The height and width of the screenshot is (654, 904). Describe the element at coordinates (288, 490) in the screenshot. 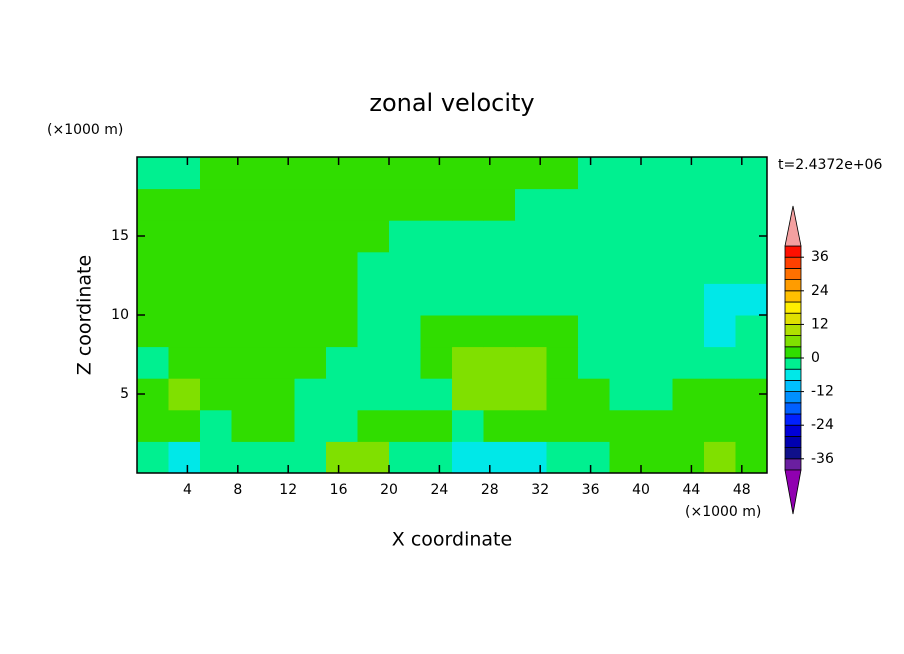

I see `x-tick-label: 12` at that location.